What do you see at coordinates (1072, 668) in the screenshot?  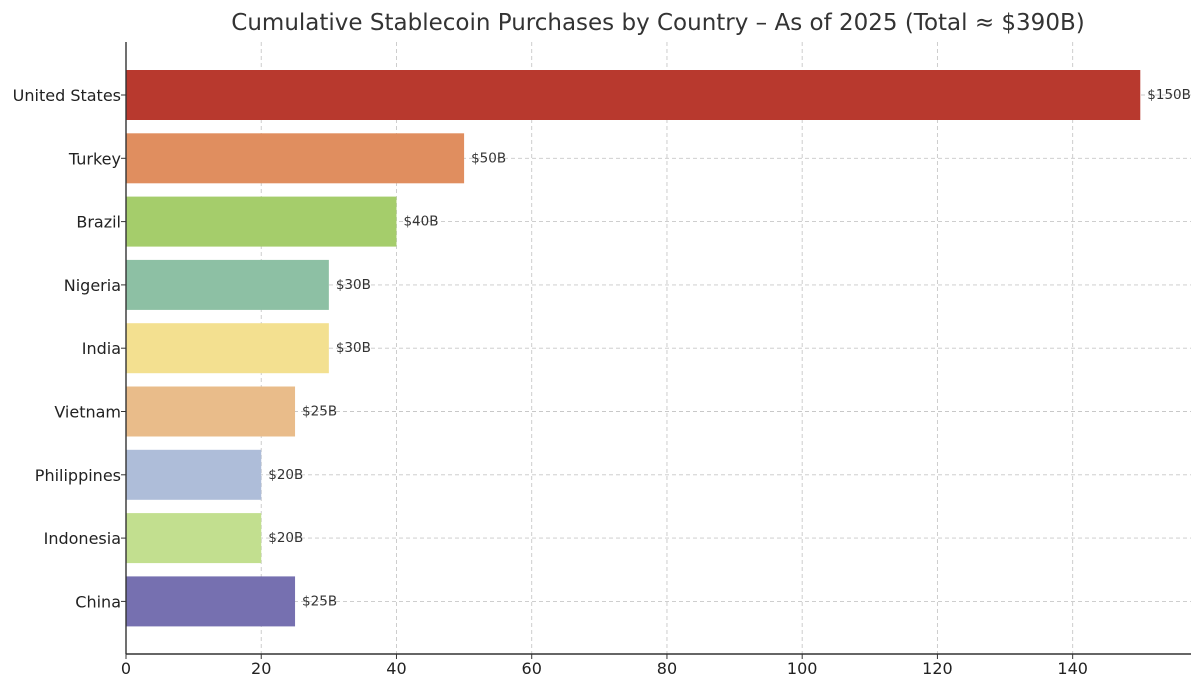 I see `x-tick-label: 140` at bounding box center [1072, 668].